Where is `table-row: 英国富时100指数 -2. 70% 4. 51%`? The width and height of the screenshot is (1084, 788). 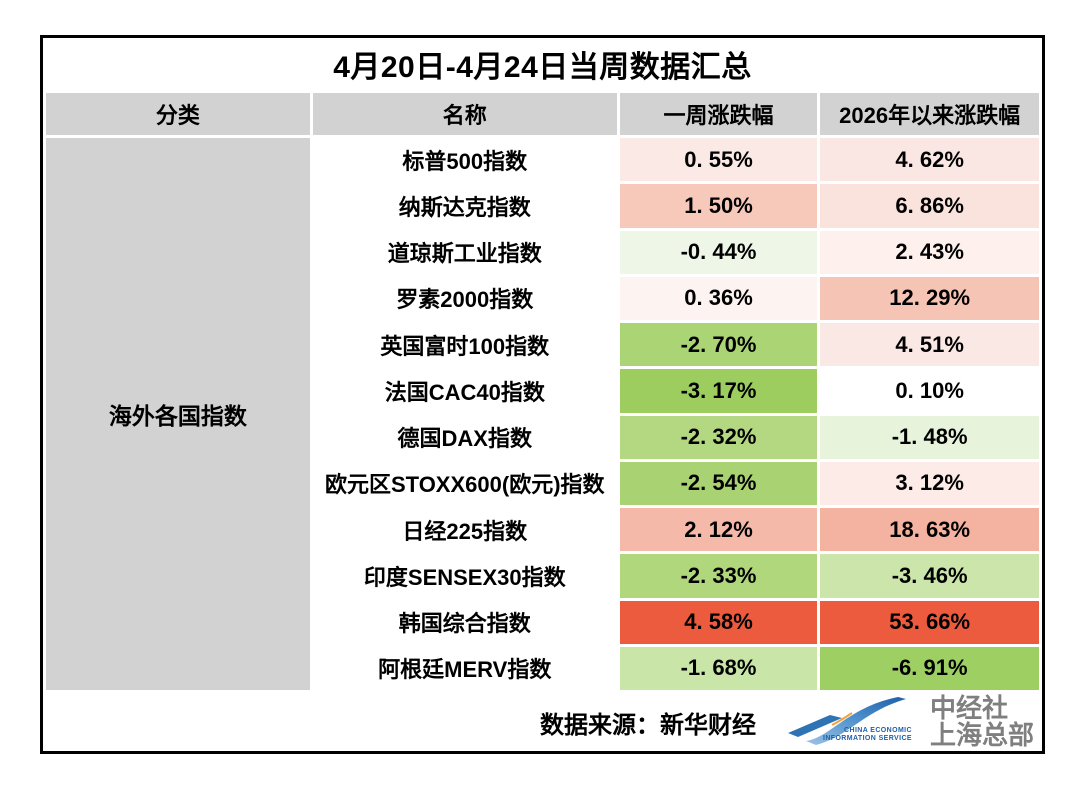 table-row: 英国富时100指数 -2. 70% 4. 51% is located at coordinates (542, 345).